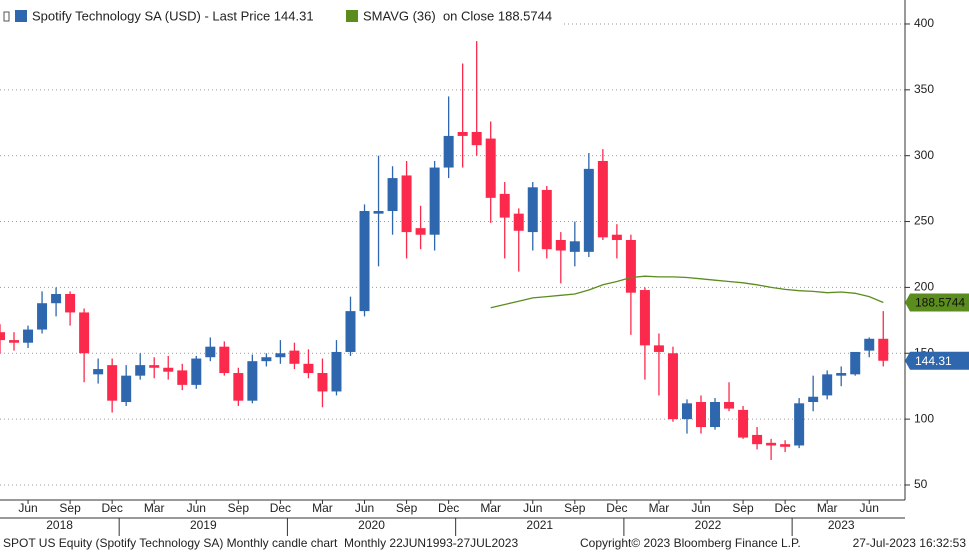  Describe the element at coordinates (539, 525) in the screenshot. I see `year-label: 2021` at that location.